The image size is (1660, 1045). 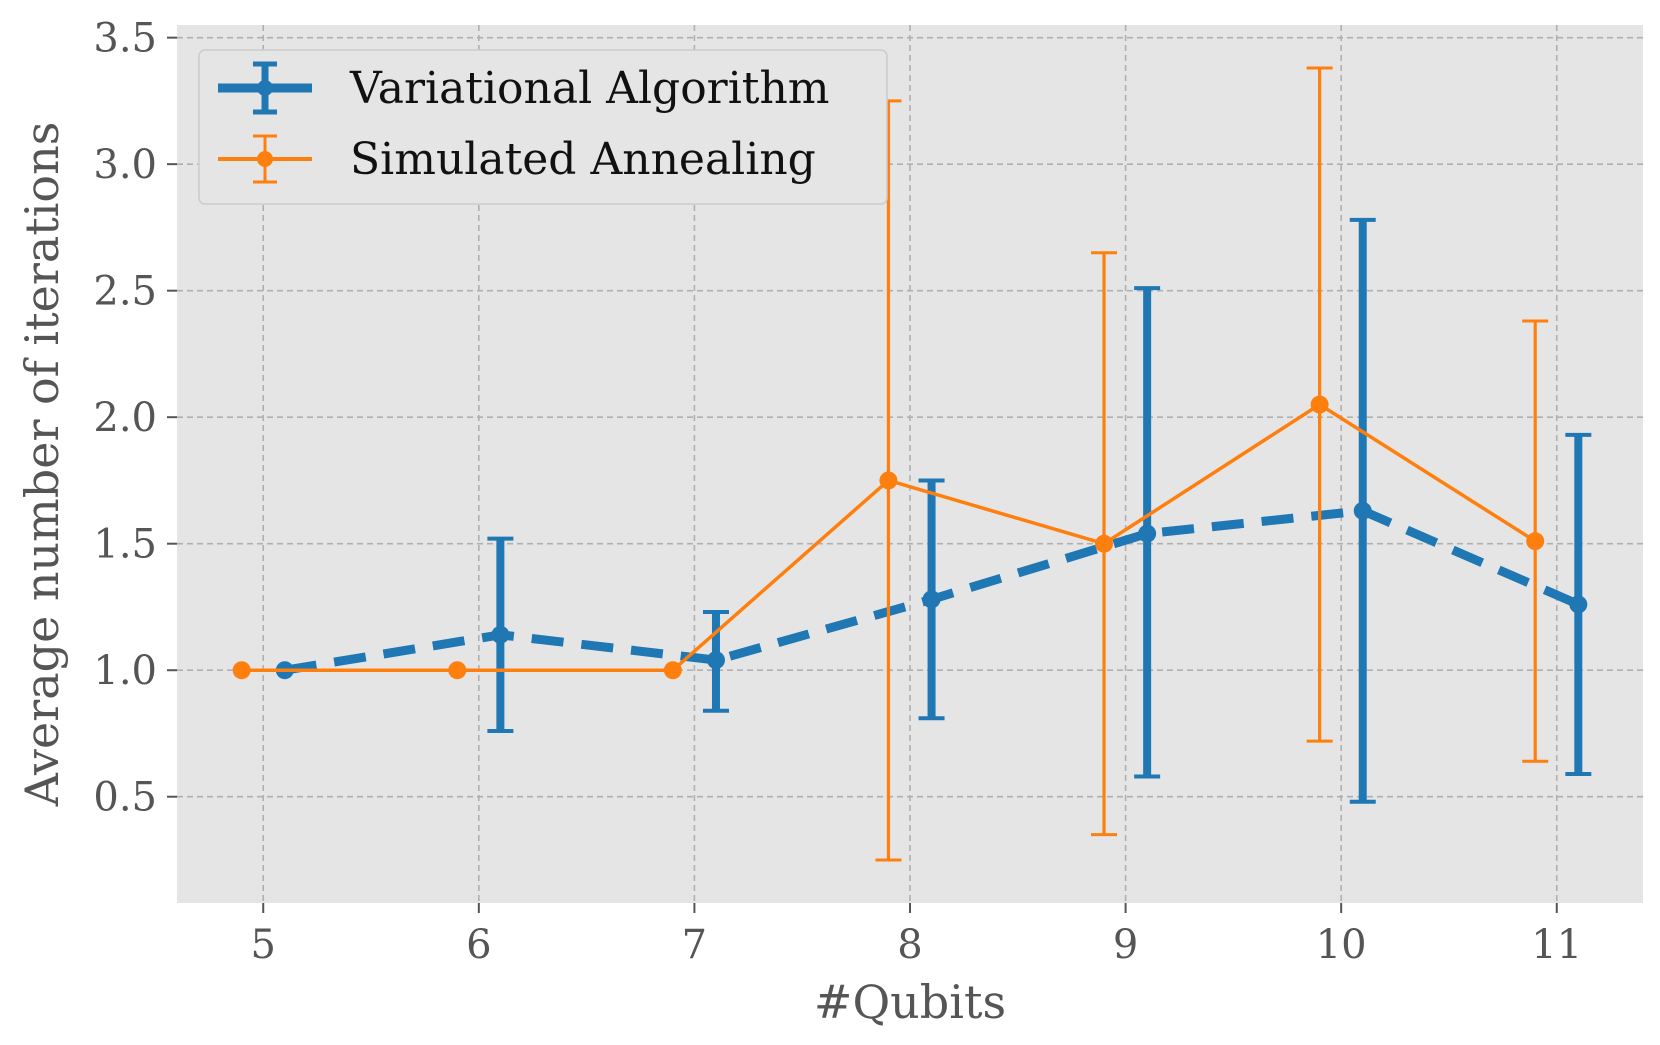 What do you see at coordinates (1556, 945) in the screenshot?
I see `x-tick-label-11: 11` at bounding box center [1556, 945].